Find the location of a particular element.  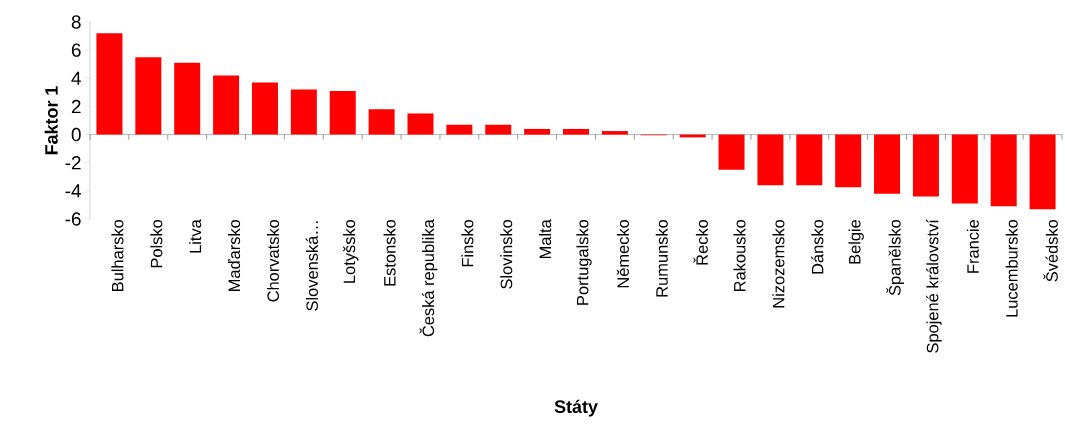

y-tick-label: 0 is located at coordinates (76, 134).